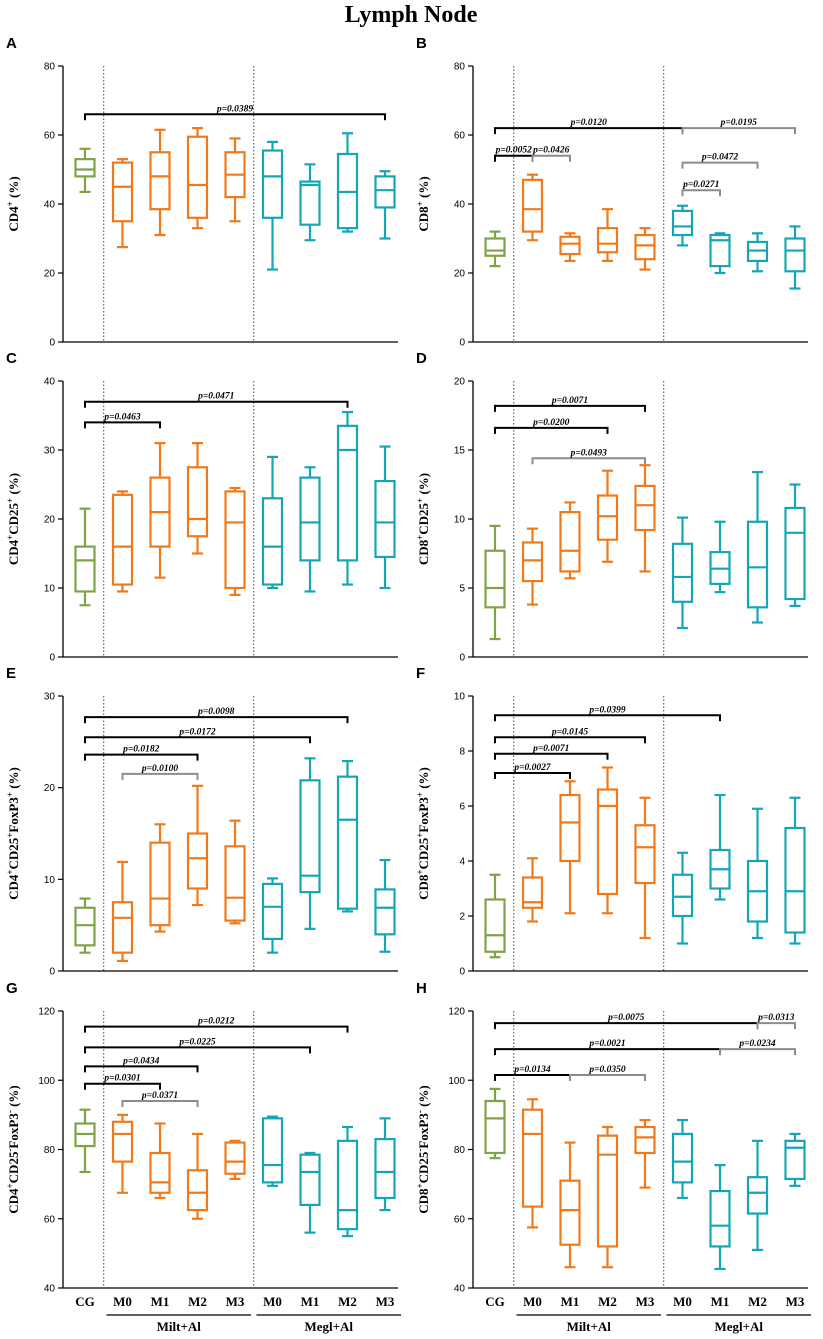  What do you see at coordinates (720, 1301) in the screenshot?
I see `x-tick-label: M1` at bounding box center [720, 1301].